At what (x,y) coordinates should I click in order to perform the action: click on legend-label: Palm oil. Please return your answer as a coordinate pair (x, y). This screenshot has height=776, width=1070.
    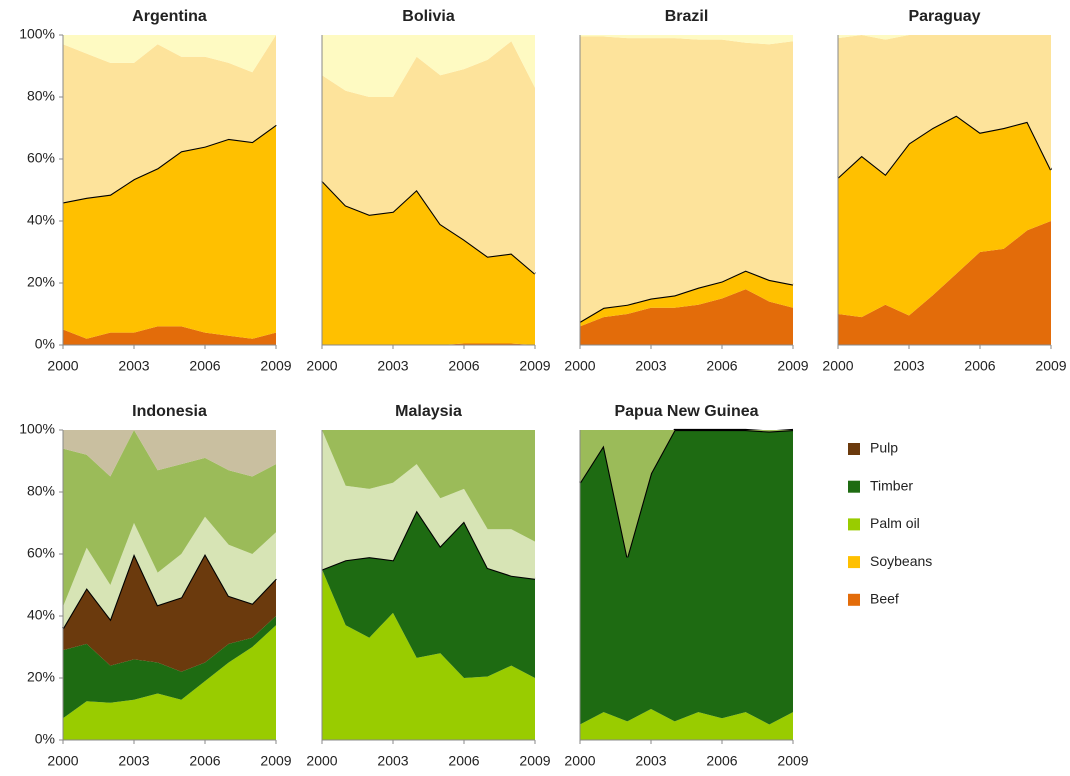
    Looking at the image, I should click on (895, 523).